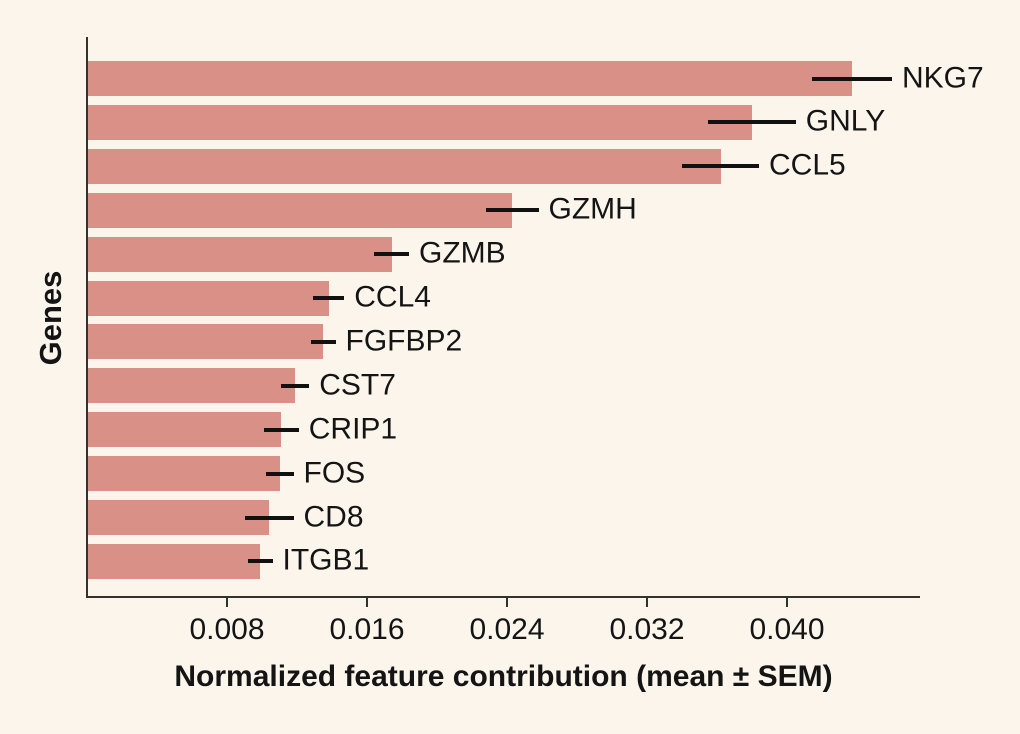 Image resolution: width=1020 pixels, height=734 pixels. Describe the element at coordinates (404, 341) in the screenshot. I see `gene-label: FGFBP2` at that location.